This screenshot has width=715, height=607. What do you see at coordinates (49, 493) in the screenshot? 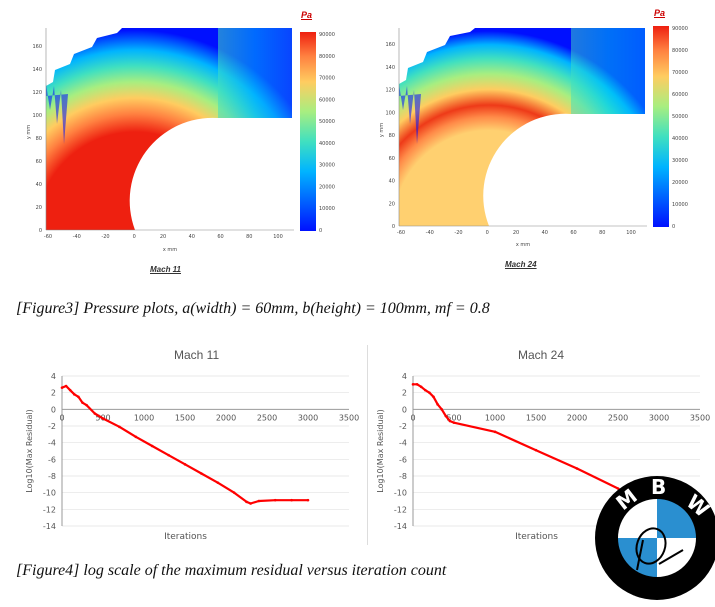
I see `y-tick-label: -10` at bounding box center [49, 493].